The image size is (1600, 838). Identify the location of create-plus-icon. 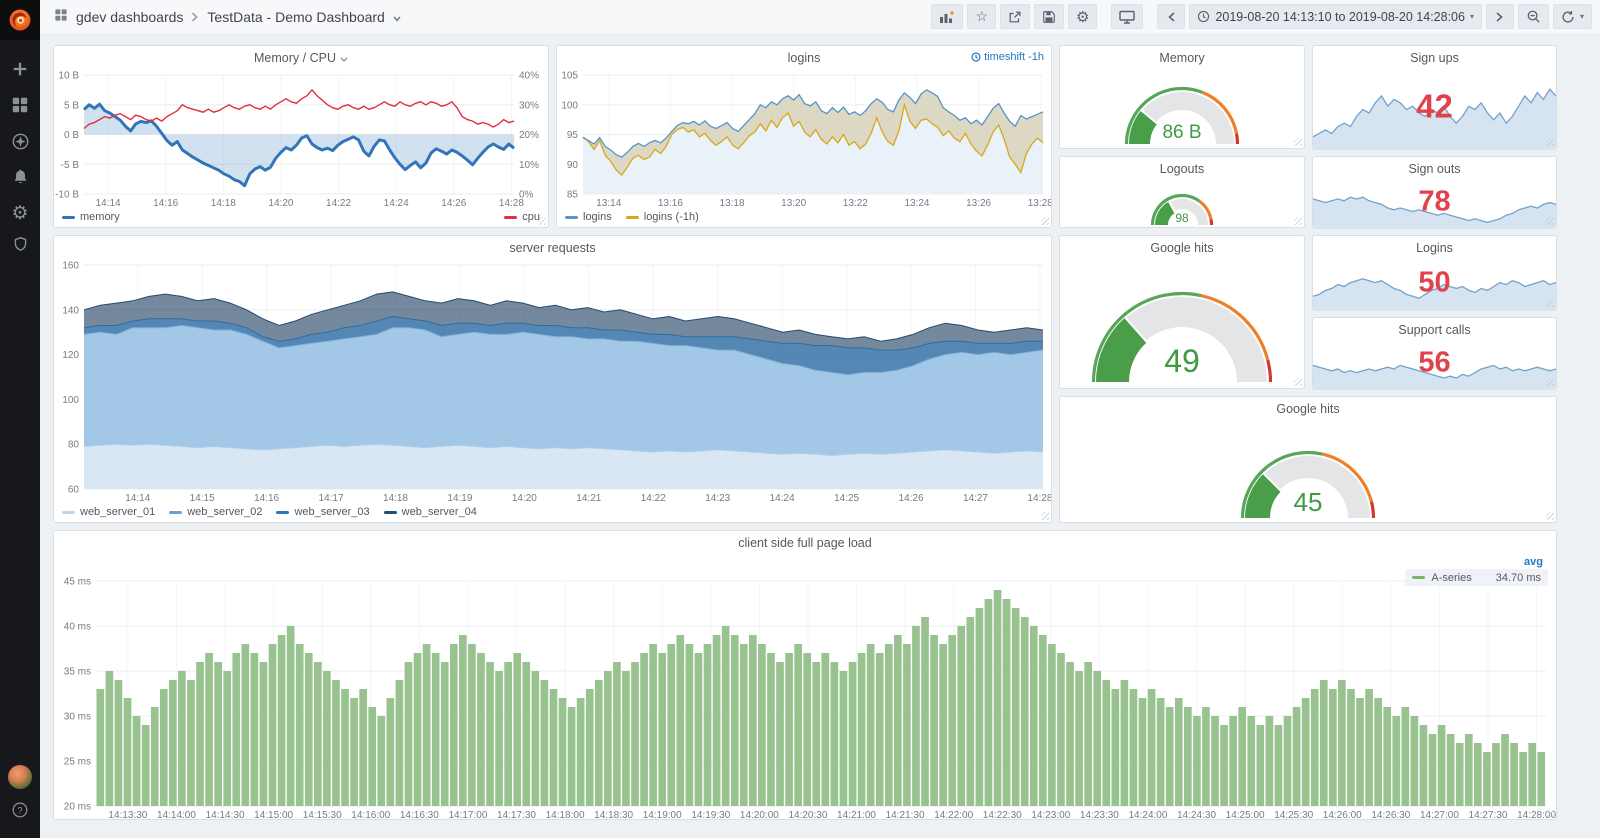
(20, 71).